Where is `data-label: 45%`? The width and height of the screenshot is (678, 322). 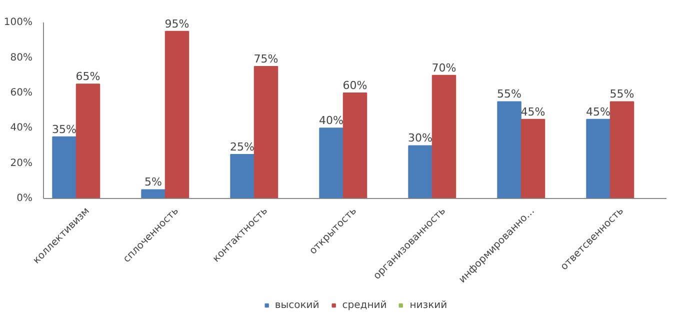
data-label: 45% is located at coordinates (598, 111).